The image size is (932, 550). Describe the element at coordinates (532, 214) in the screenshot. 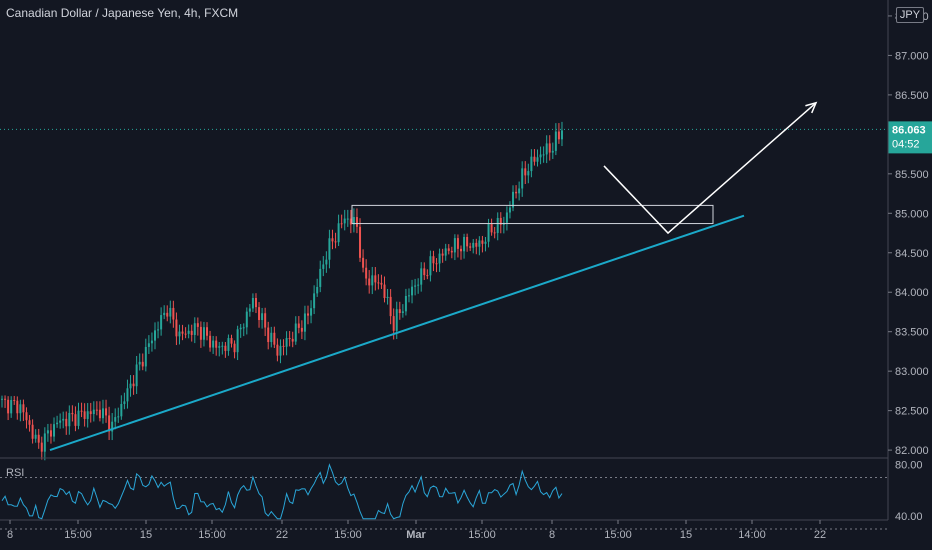

I see `resistance-box` at that location.